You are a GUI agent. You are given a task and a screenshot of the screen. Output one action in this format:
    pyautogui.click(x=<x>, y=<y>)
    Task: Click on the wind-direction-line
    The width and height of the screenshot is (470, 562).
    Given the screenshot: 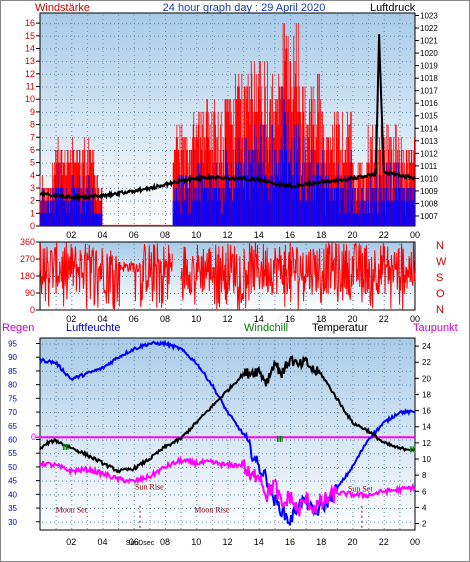 What is the action you would take?
    pyautogui.click(x=227, y=276)
    